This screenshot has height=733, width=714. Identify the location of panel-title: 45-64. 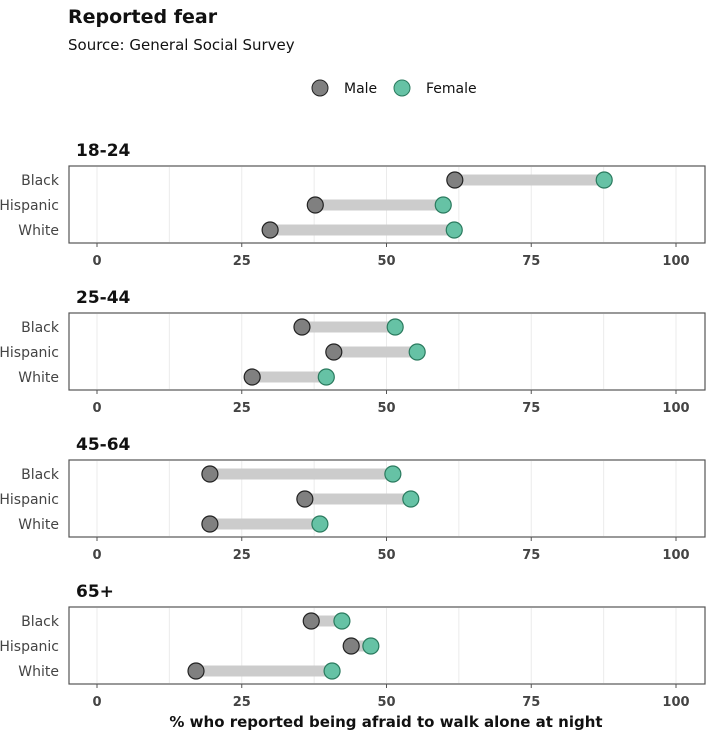
(103, 445).